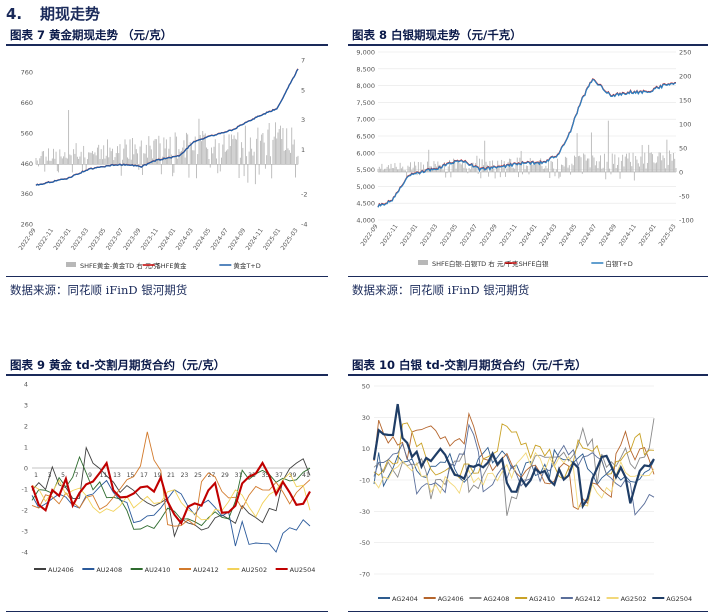  Describe the element at coordinates (279, 475) in the screenshot. I see `x-tick-label: 37` at that location.